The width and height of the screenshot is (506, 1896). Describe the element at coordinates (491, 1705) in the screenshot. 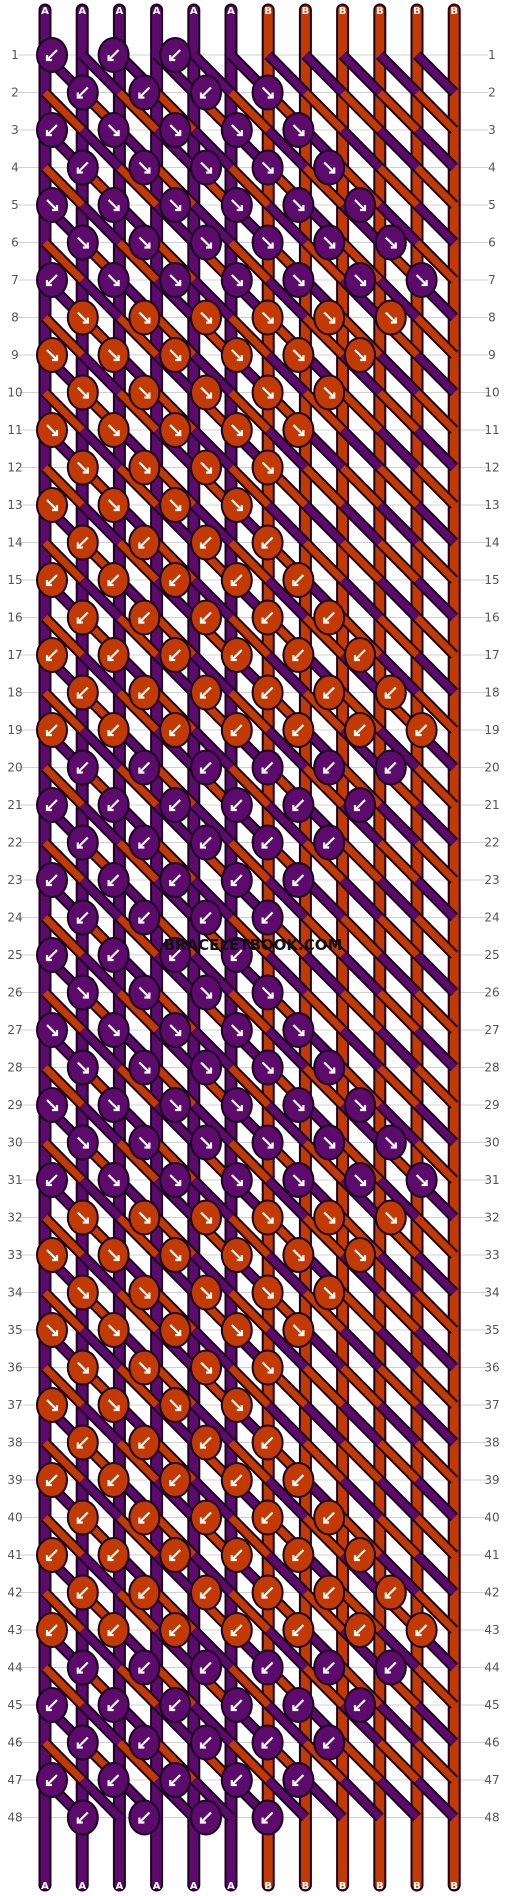

I see `row-number-right: 45` at that location.